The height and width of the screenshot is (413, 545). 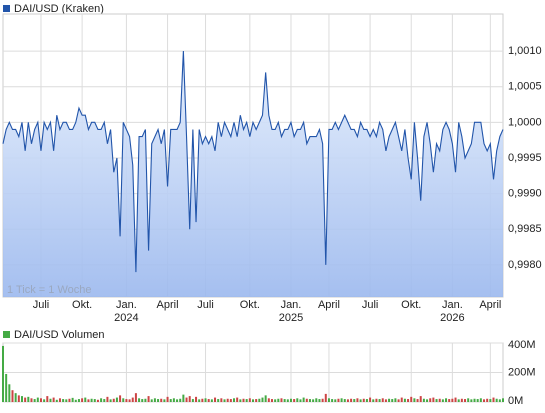 What do you see at coordinates (126, 318) in the screenshot?
I see `x-year-label: 2024` at bounding box center [126, 318].